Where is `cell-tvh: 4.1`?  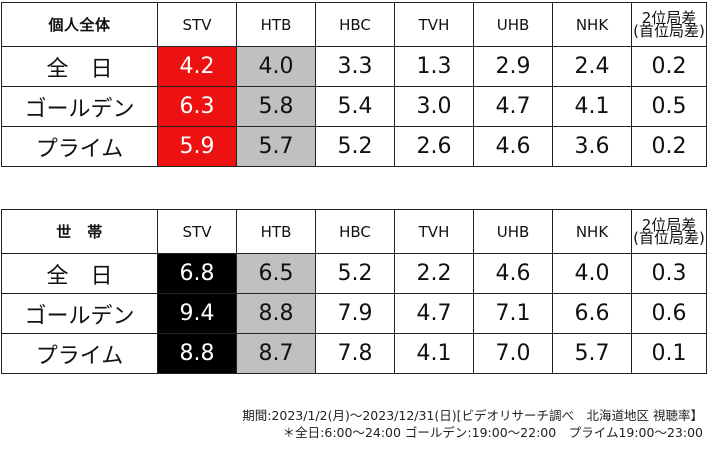
cell-tvh: 4.1 is located at coordinates (434, 353).